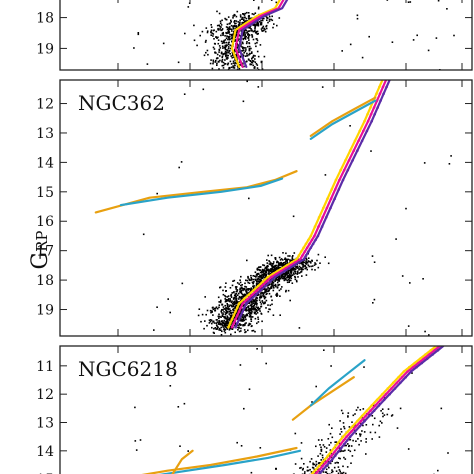  What do you see at coordinates (45, 395) in the screenshot?
I see `y-tick-label: 12` at bounding box center [45, 395].